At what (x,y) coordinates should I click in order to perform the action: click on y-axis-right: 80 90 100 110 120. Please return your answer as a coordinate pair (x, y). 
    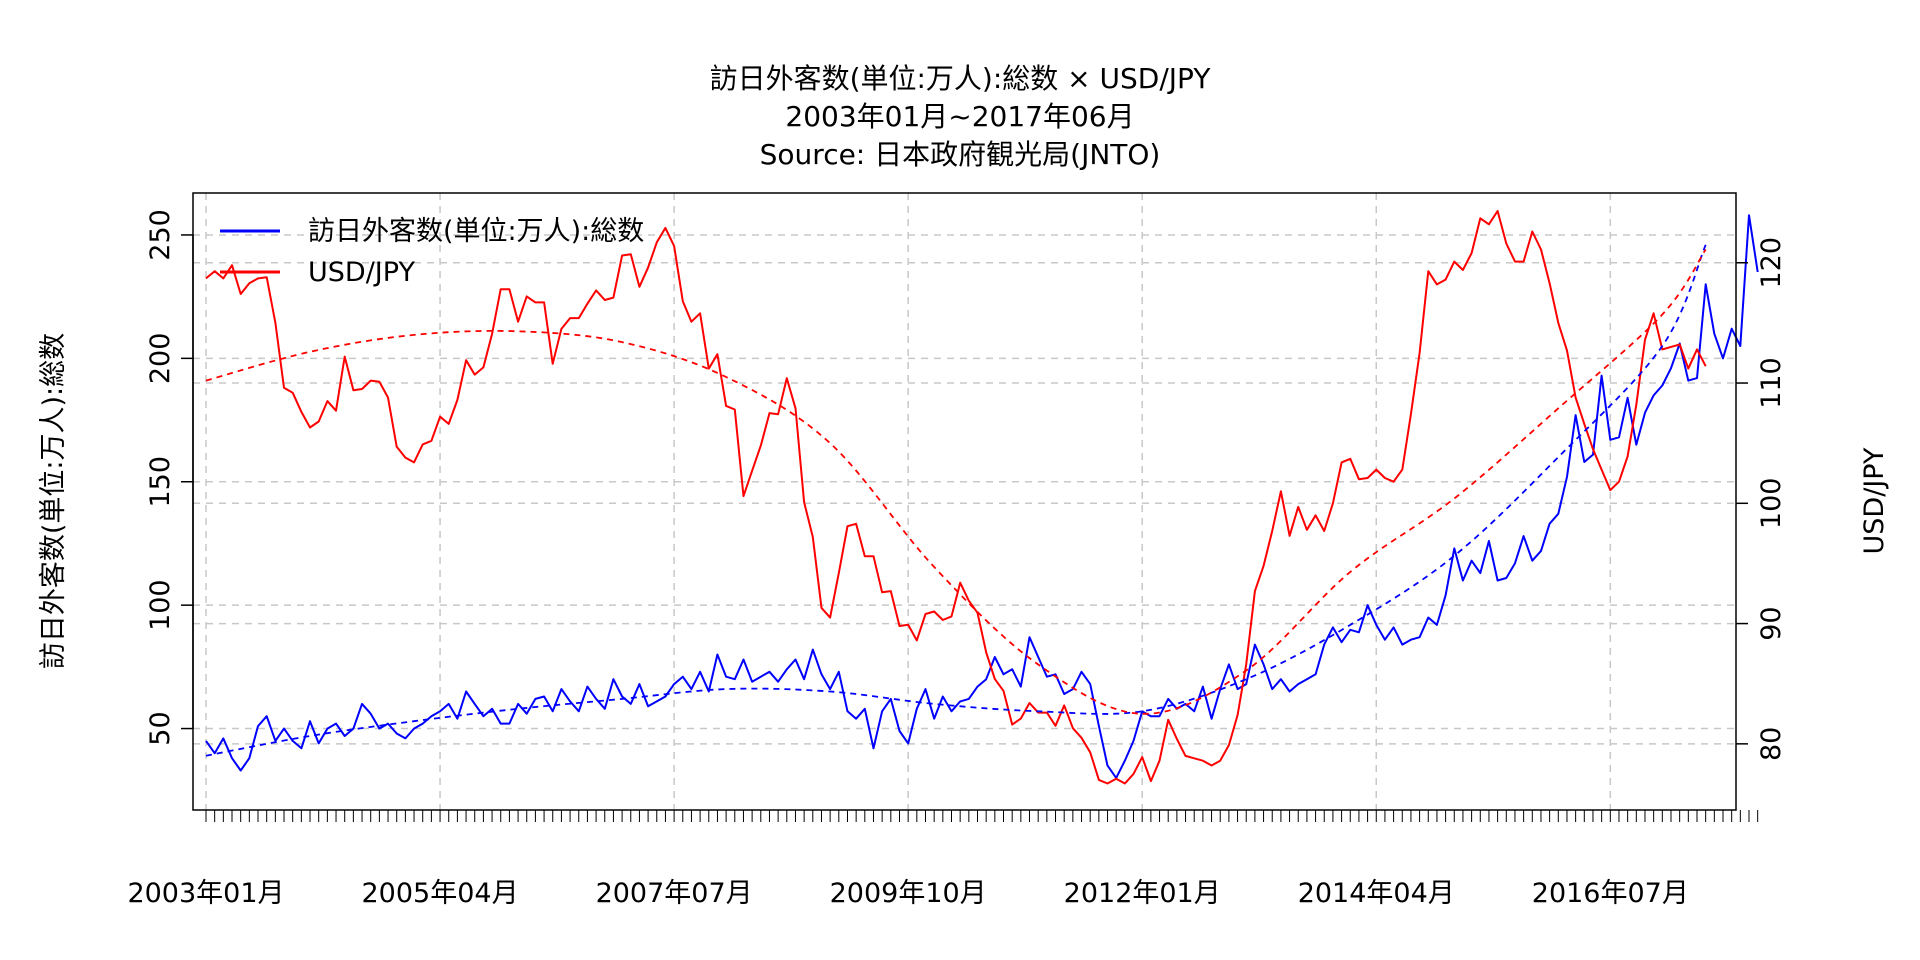
    Looking at the image, I should click on (1761, 499).